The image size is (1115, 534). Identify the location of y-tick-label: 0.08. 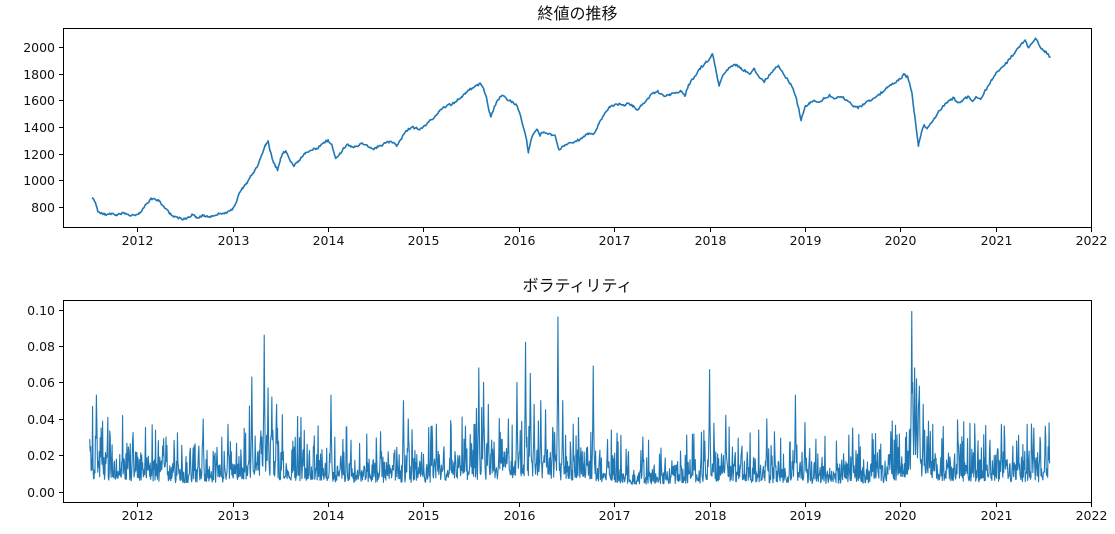
(41, 346).